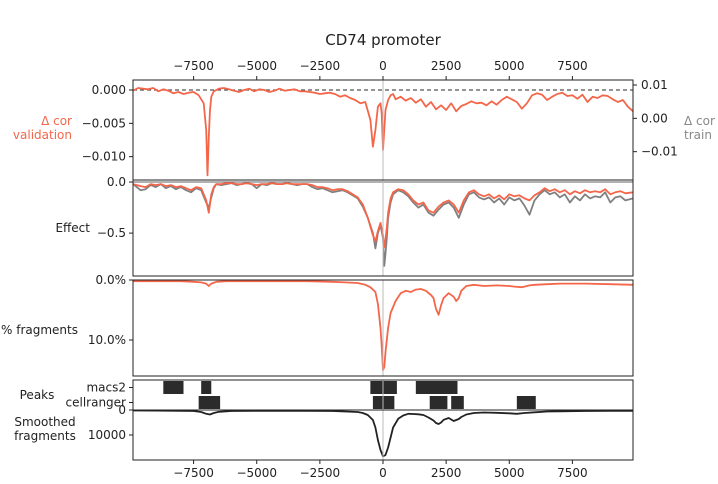 The width and height of the screenshot is (718, 484). I want to click on bottom-x-tick-label: −5000, so click(256, 473).